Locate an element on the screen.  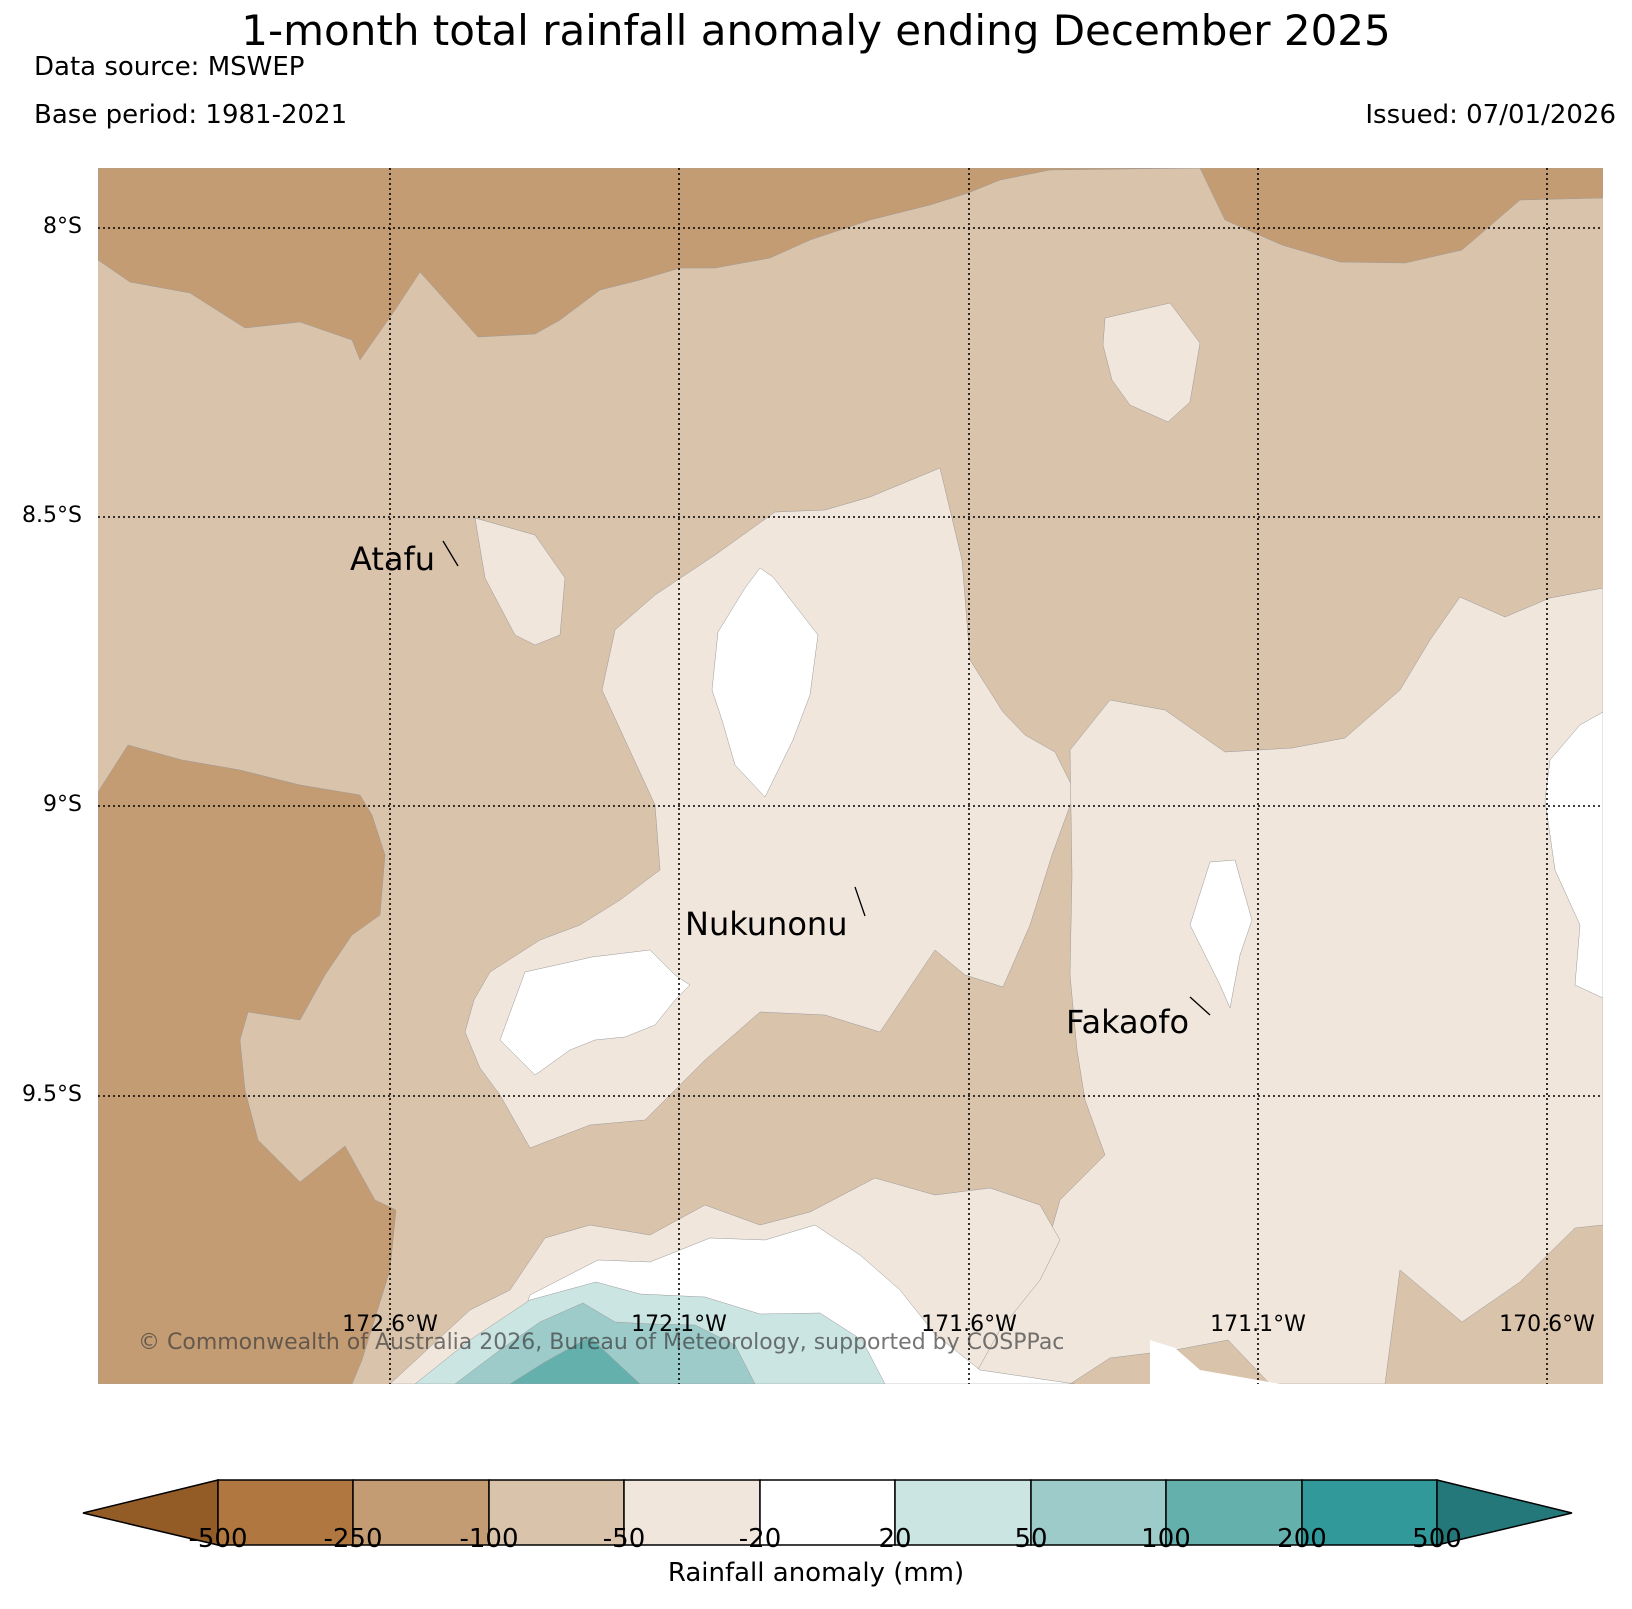
issued-date: Issued: 07/01/2026 is located at coordinates (1490, 115).